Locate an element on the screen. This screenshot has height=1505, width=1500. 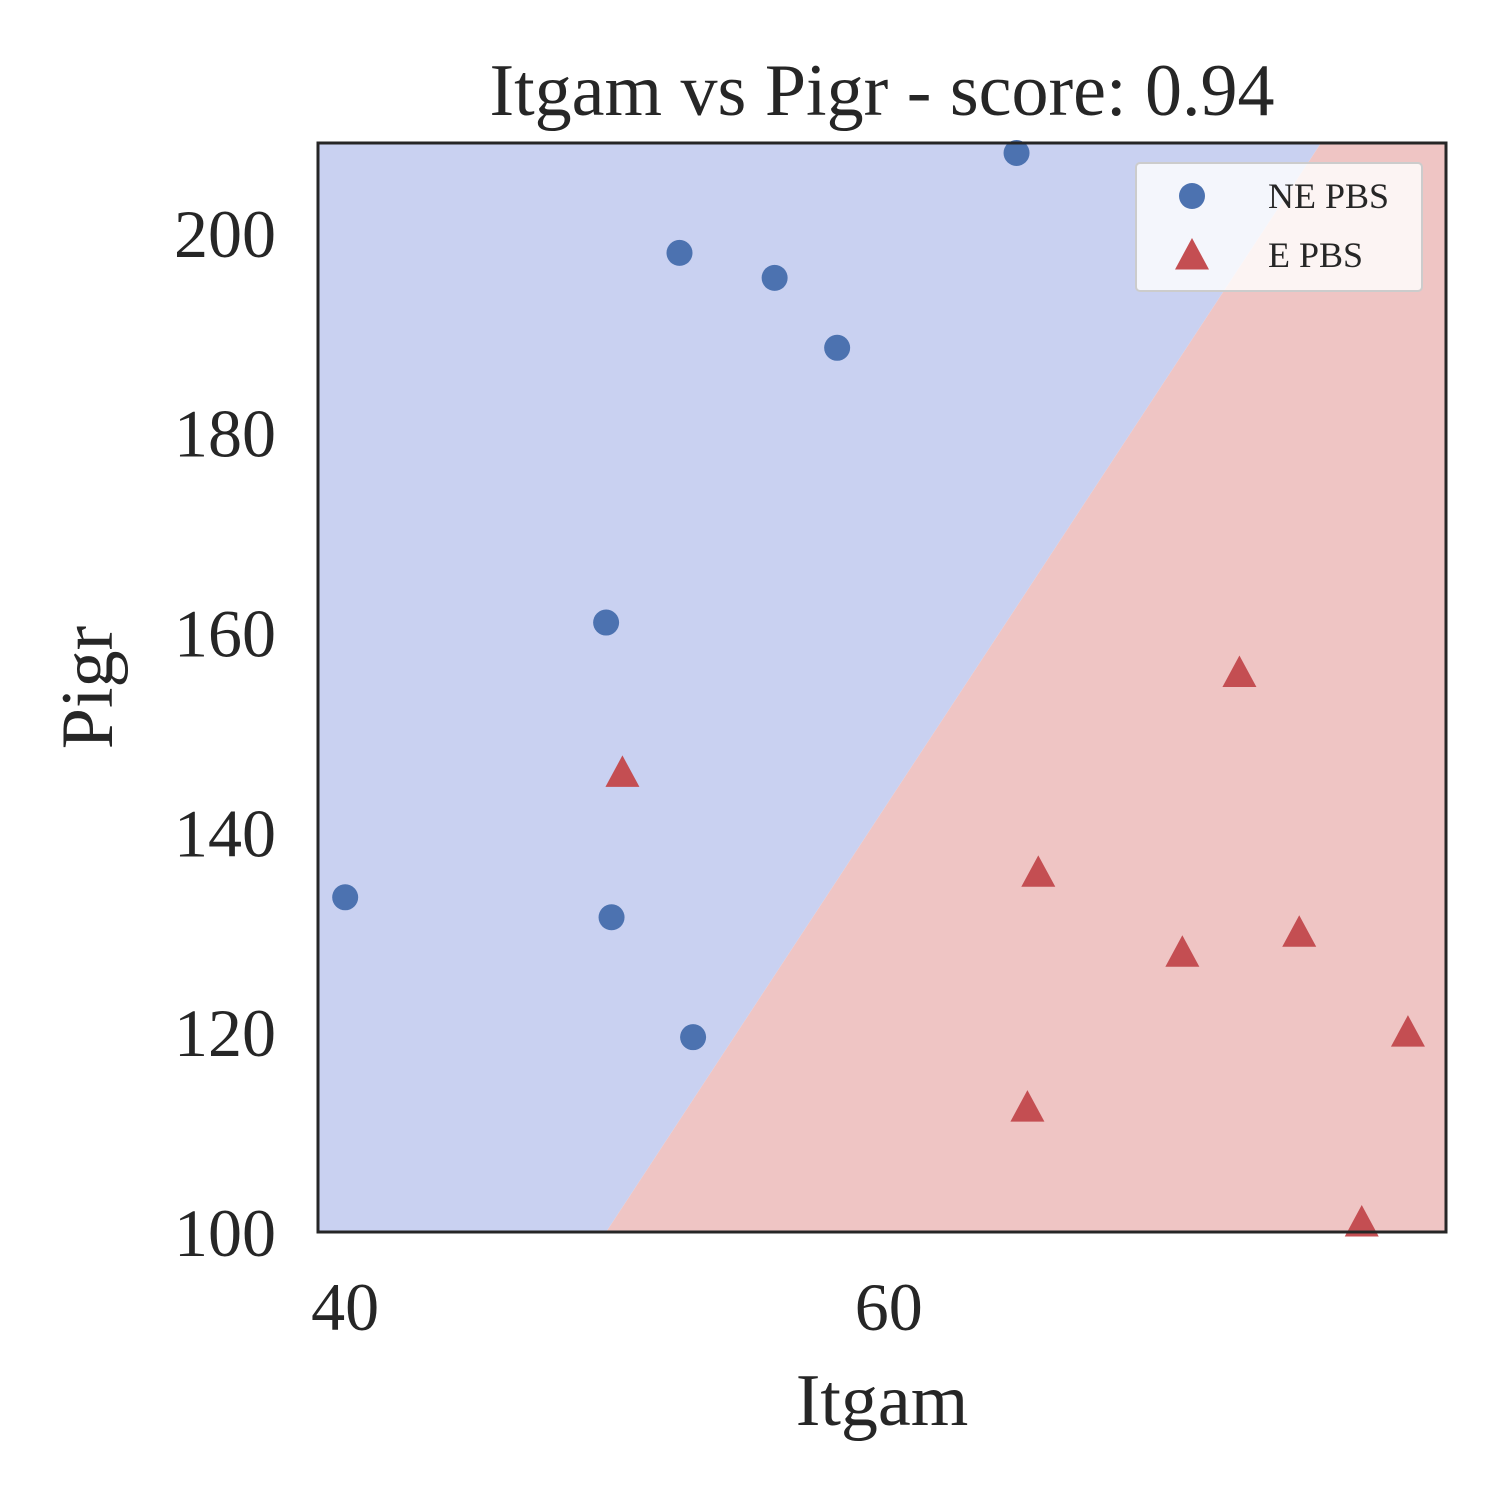
legend: NE PBS E PBS is located at coordinates (1279, 227).